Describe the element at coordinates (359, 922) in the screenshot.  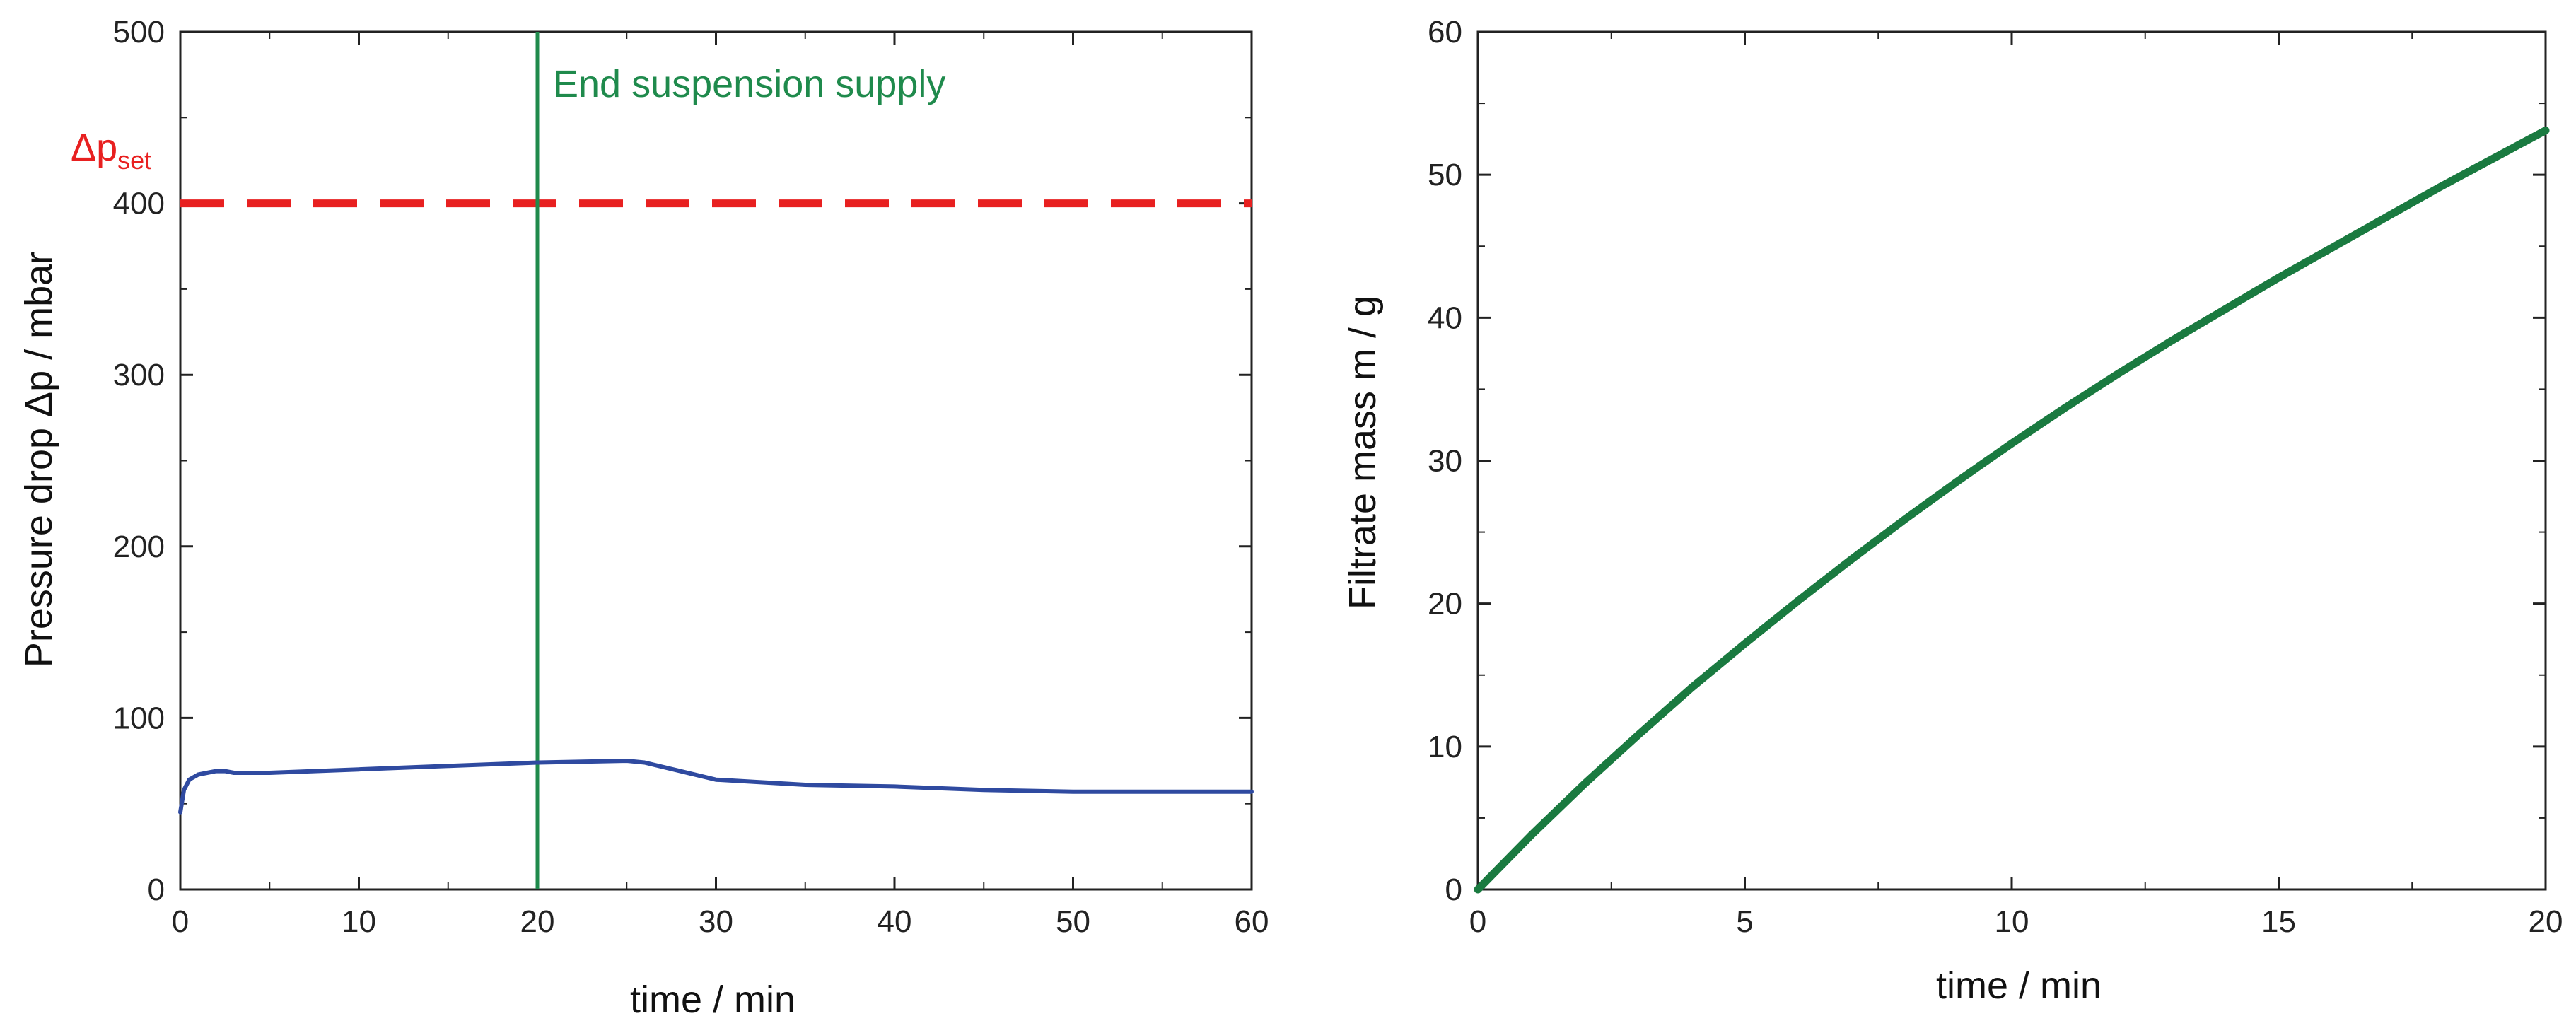
I see `pressure-x-tick-label: 10` at that location.